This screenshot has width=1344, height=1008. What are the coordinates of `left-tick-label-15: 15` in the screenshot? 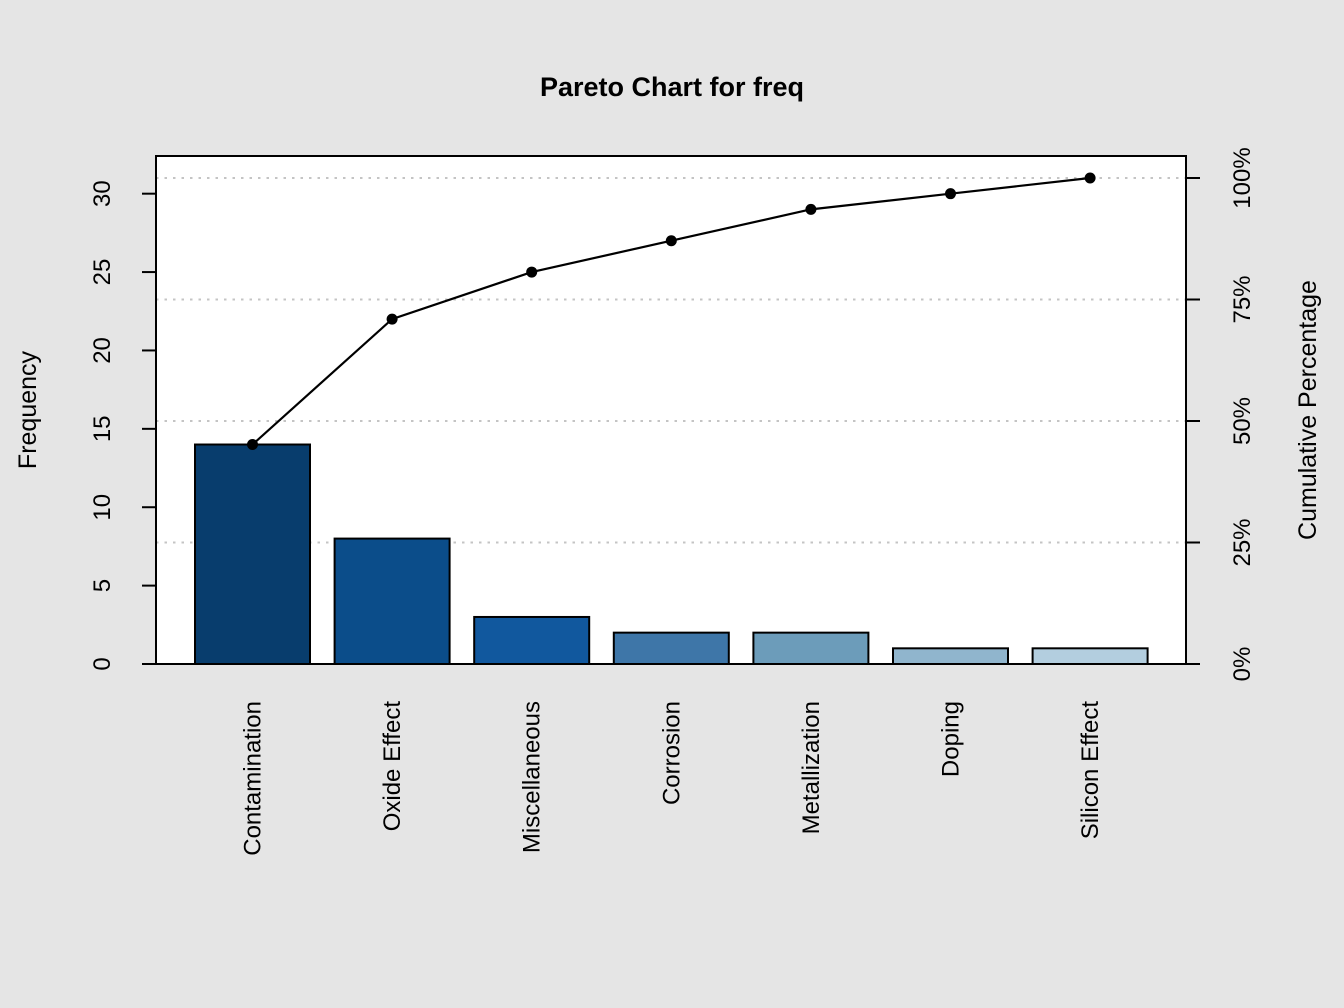 It's located at (102, 428).